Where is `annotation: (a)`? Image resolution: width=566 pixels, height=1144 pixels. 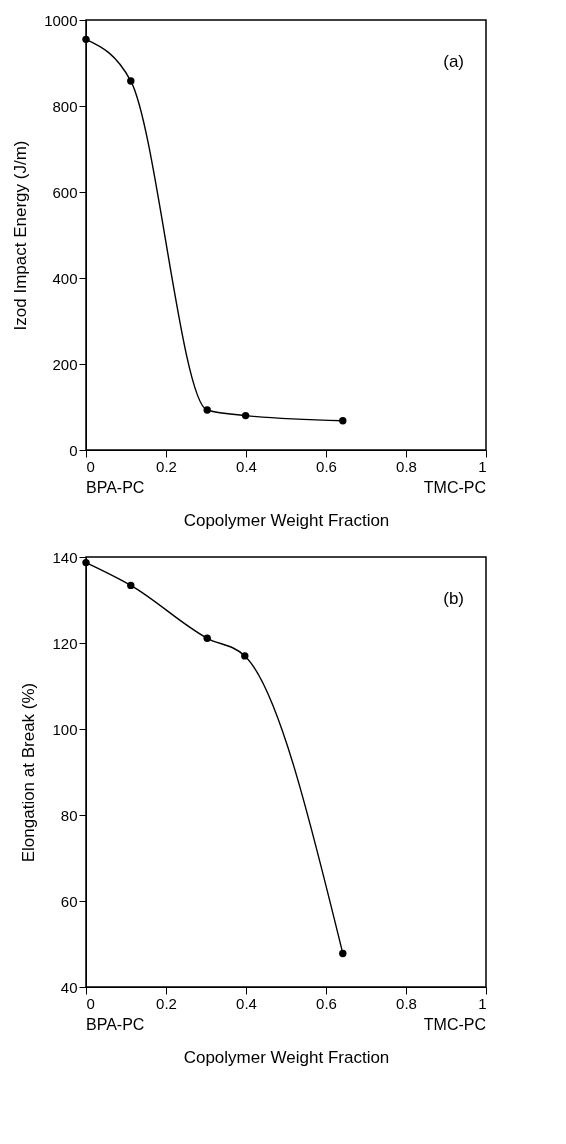 annotation: (a) is located at coordinates (453, 61).